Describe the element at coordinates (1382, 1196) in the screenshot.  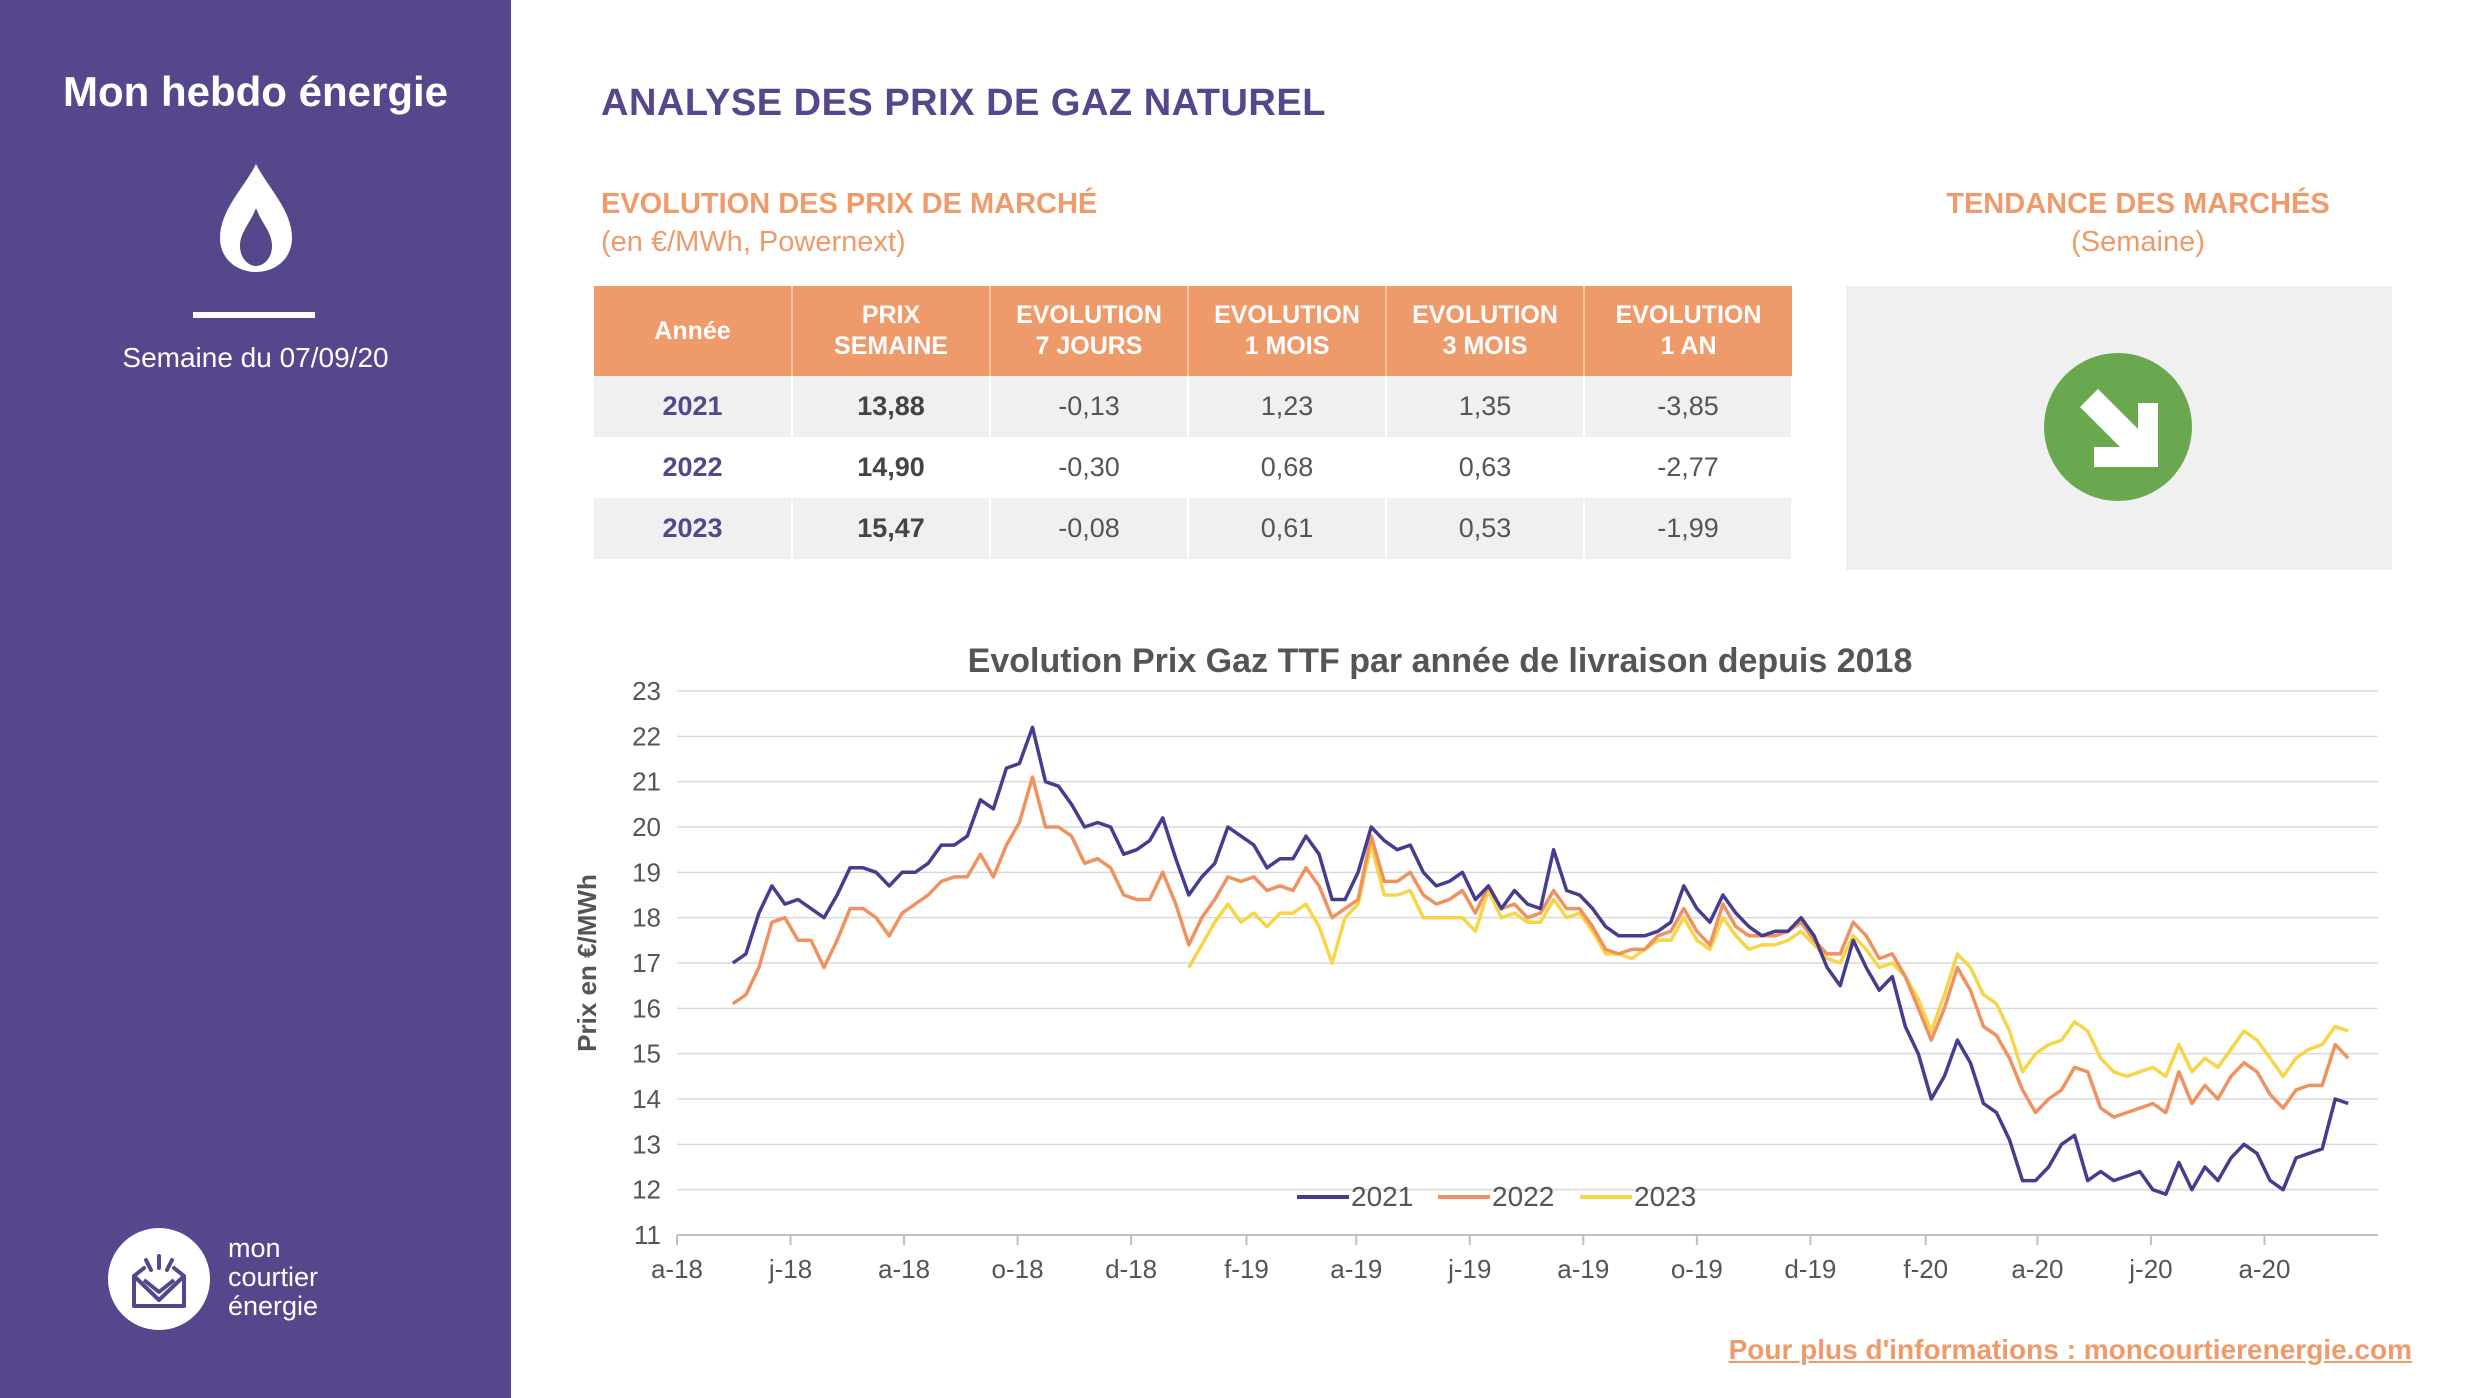
I see `legend-label: 2021` at that location.